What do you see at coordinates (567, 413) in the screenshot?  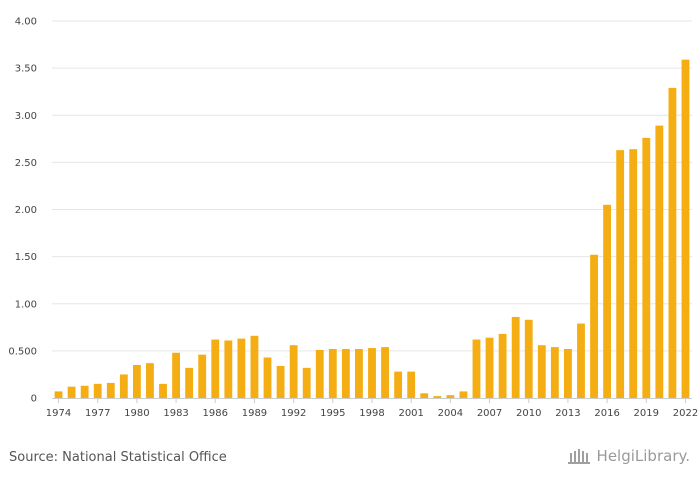 I see `x-tick-label: 2013` at bounding box center [567, 413].